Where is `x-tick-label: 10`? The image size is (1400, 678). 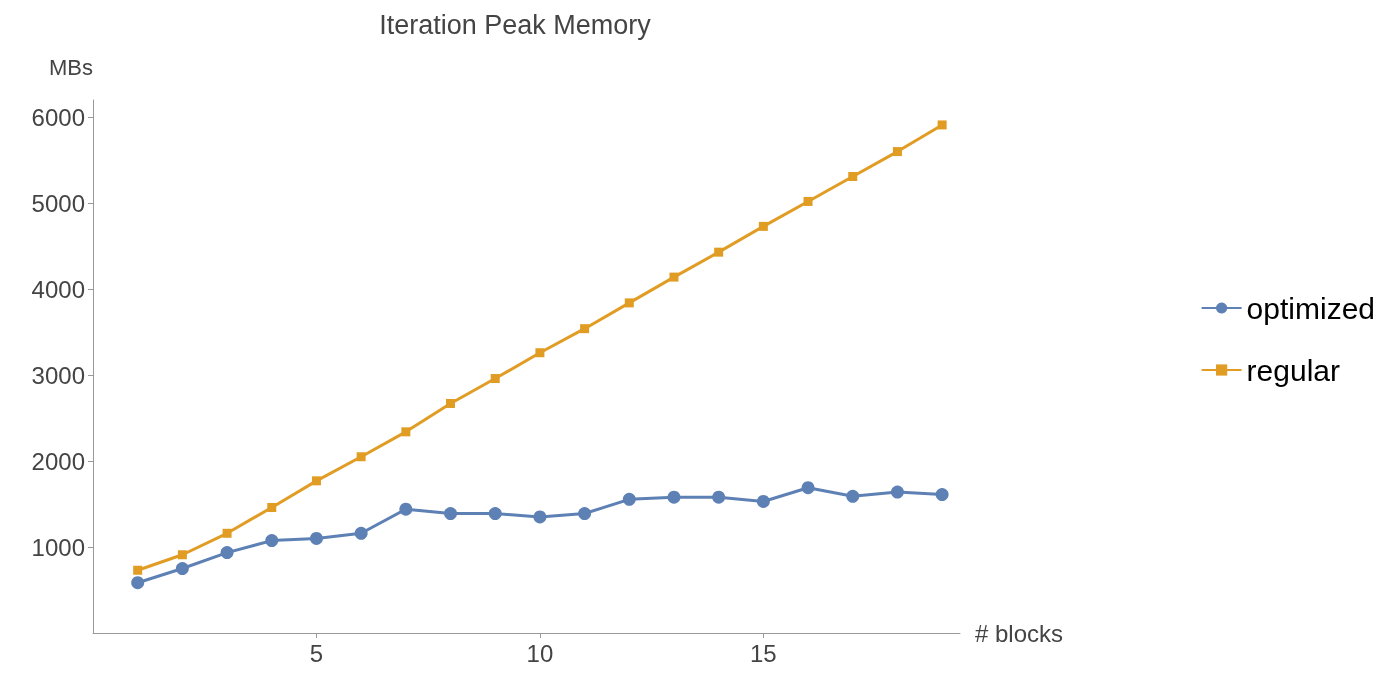 x-tick-label: 10 is located at coordinates (540, 653).